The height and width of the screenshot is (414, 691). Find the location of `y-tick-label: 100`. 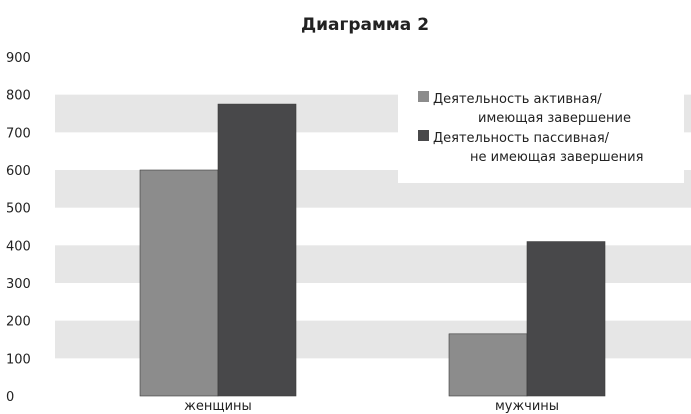

y-tick-label: 100 is located at coordinates (18, 359).